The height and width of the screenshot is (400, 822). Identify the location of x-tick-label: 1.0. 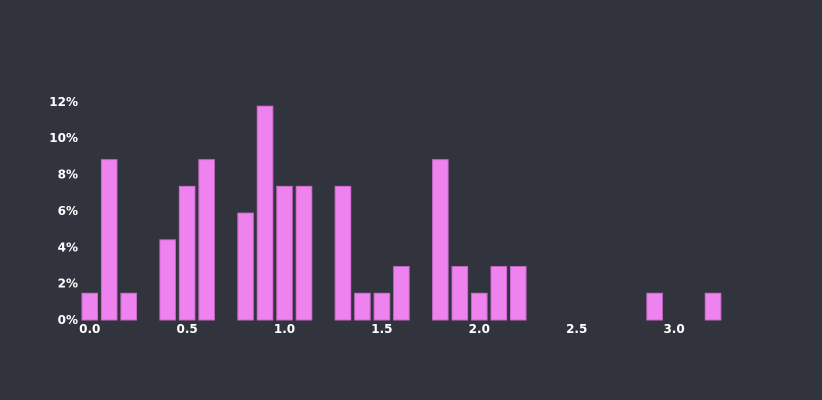
(284, 329).